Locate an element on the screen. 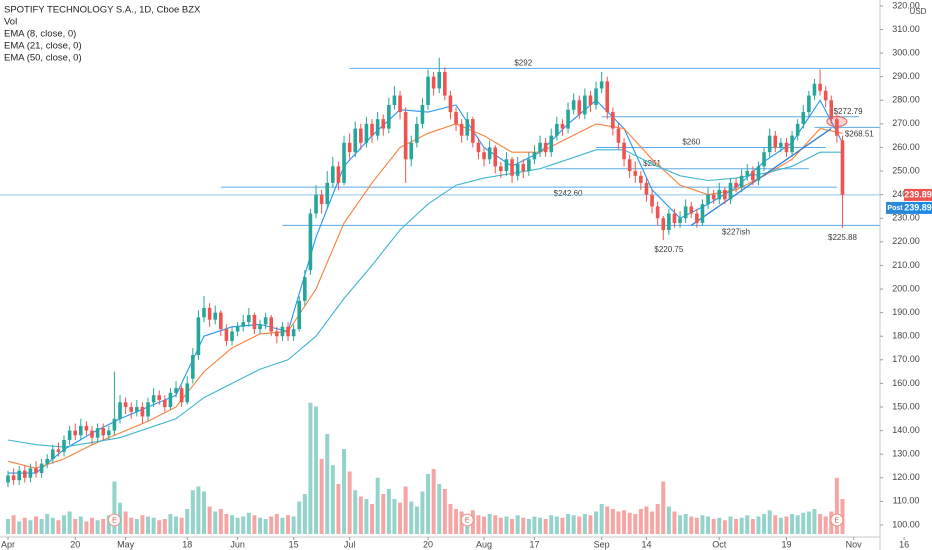 This screenshot has width=932, height=550. level-label: $242.60 is located at coordinates (568, 193).